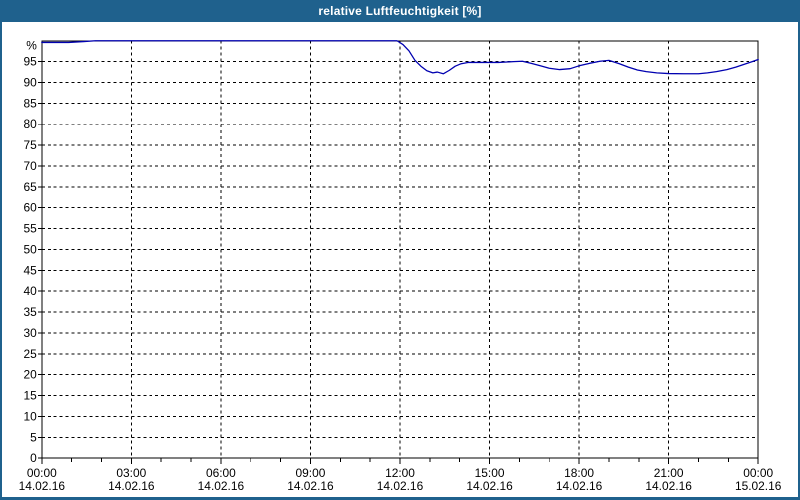  Describe the element at coordinates (31, 333) in the screenshot. I see `y-tick-label: 30` at that location.